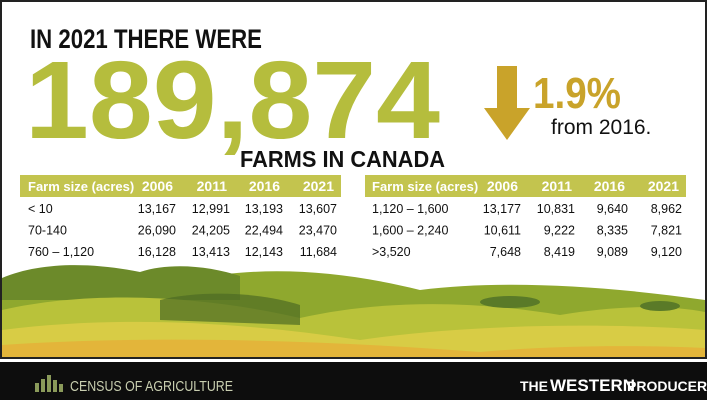 This screenshot has height=405, width=707. What do you see at coordinates (264, 209) in the screenshot?
I see `table-cell: 13,193` at bounding box center [264, 209].